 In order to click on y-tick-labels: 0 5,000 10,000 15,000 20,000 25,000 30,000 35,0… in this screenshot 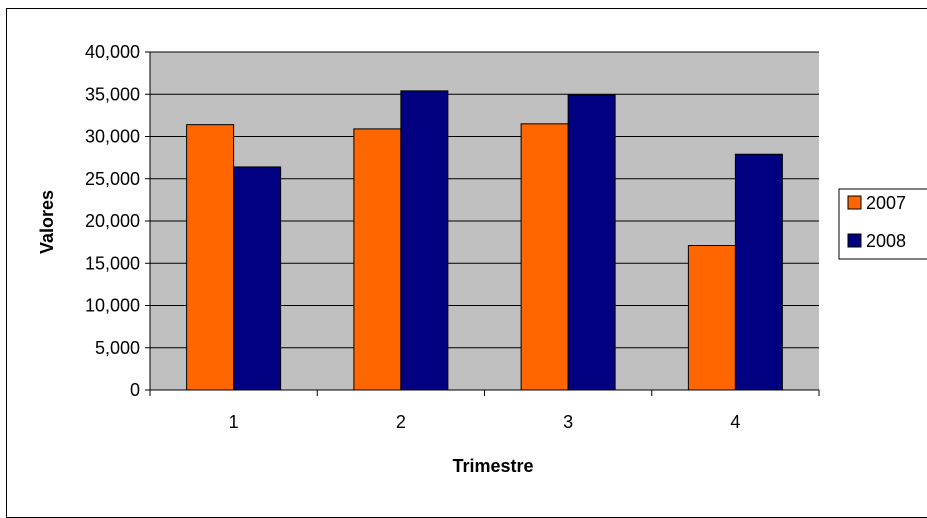, I will do `click(112, 221)`.